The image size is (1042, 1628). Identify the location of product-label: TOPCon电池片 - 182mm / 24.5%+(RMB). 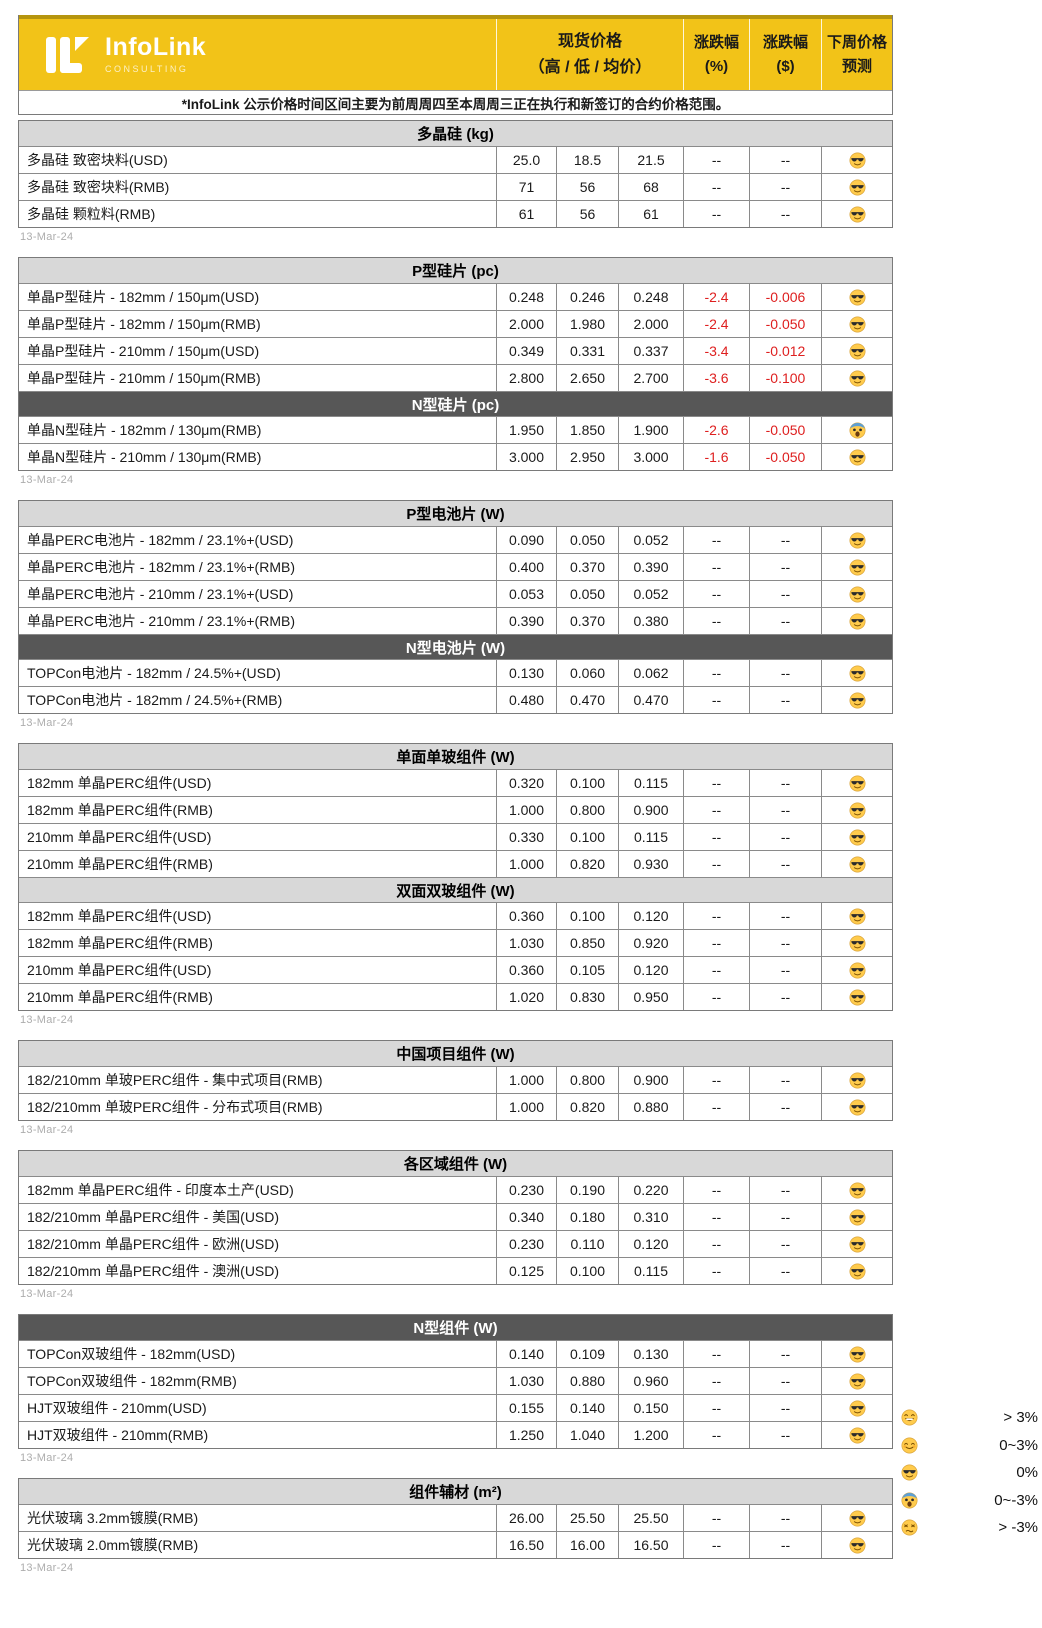
(155, 700).